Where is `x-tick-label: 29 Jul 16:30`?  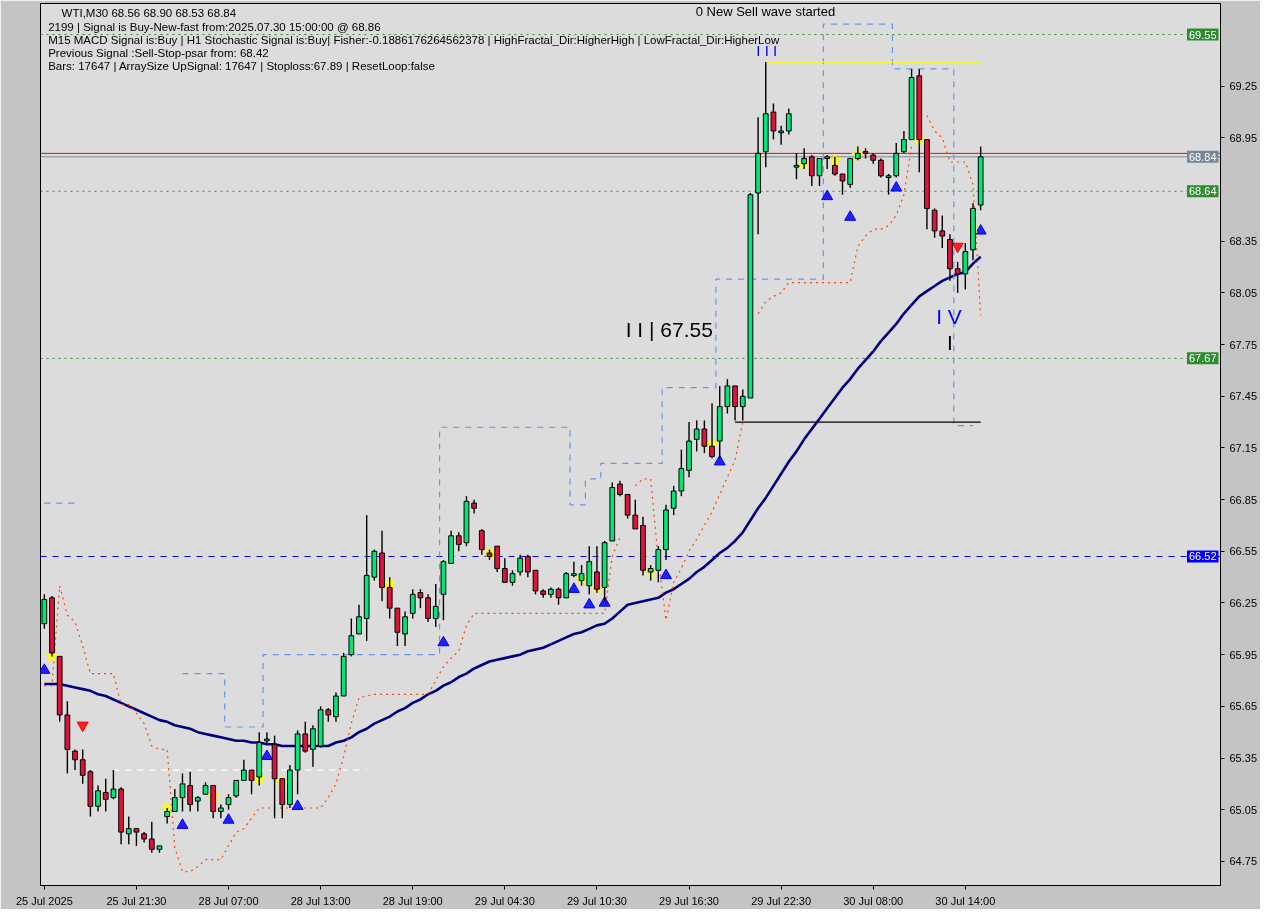
x-tick-label: 29 Jul 16:30 is located at coordinates (689, 900).